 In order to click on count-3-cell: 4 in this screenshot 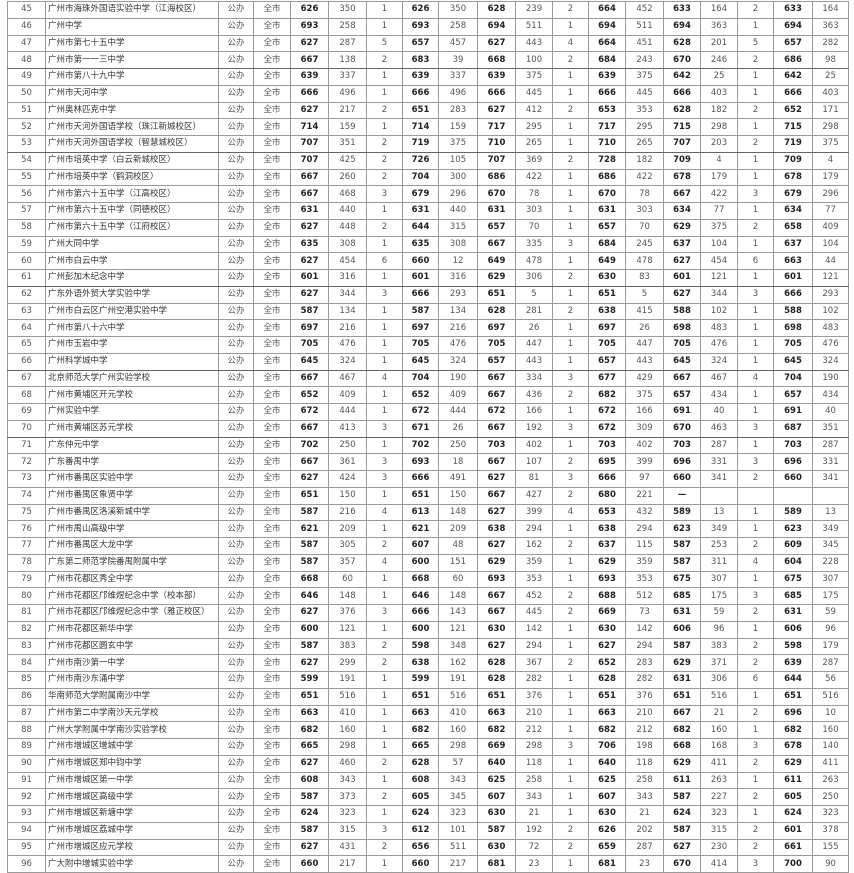, I will do `click(570, 43)`.